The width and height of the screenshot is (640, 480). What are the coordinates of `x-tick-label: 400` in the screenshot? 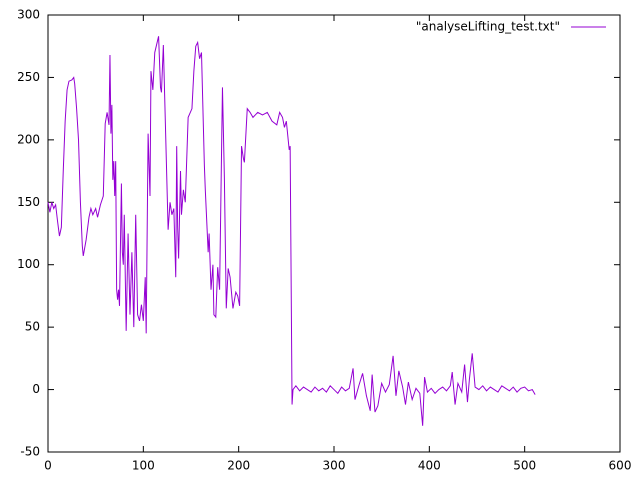 It's located at (429, 466).